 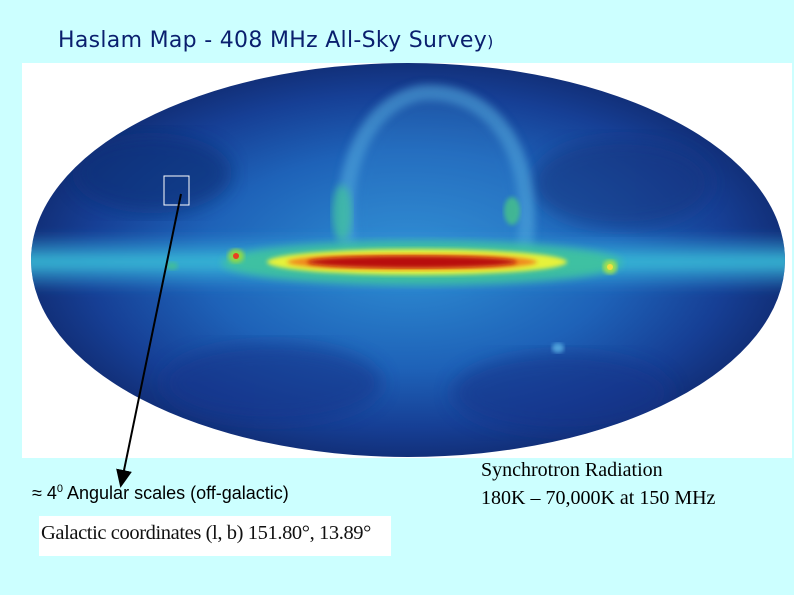 What do you see at coordinates (490, 41) in the screenshot?
I see `slide-title-paren: )` at bounding box center [490, 41].